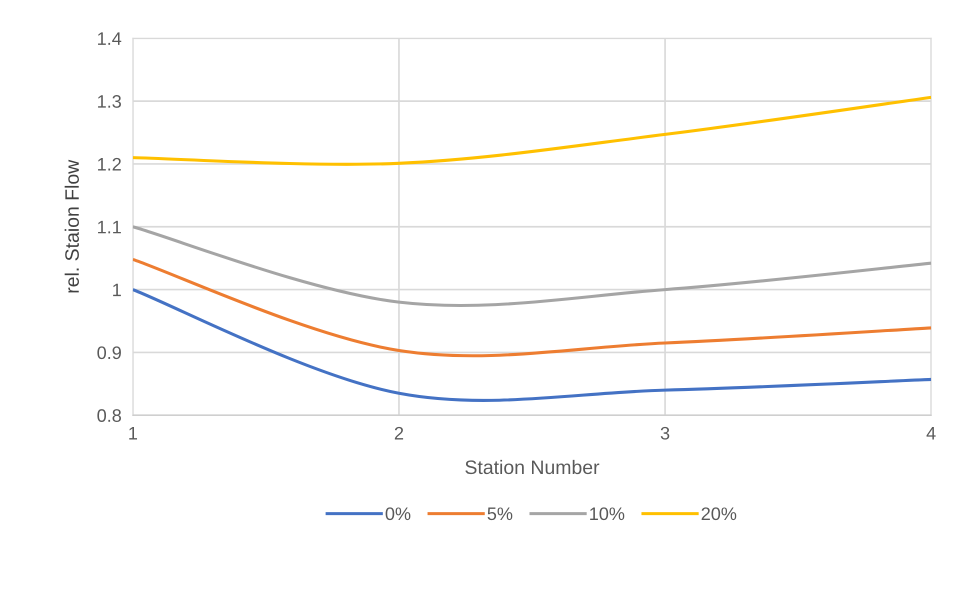 The image size is (956, 589). Describe the element at coordinates (110, 38) in the screenshot. I see `y-tick-label: 1.4` at that location.